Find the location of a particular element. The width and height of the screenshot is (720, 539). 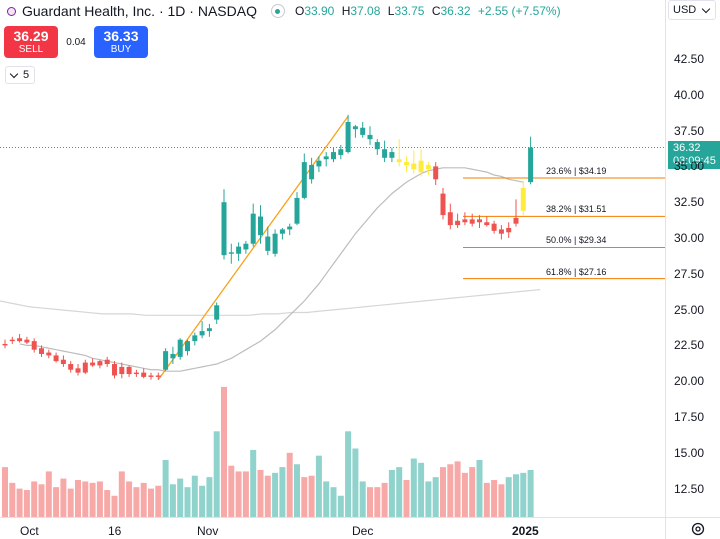

buy-button: 36.33 BUY is located at coordinates (121, 42).